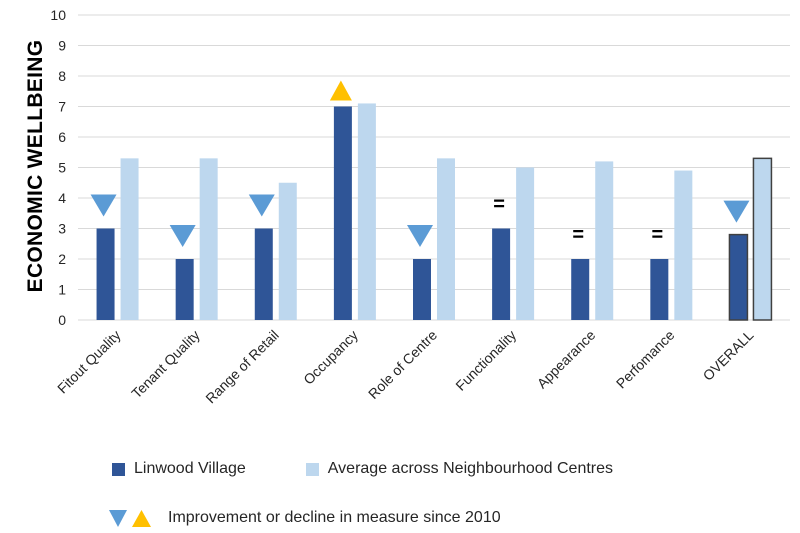 The width and height of the screenshot is (800, 533). What do you see at coordinates (62, 320) in the screenshot?
I see `y-tick-label: 0` at bounding box center [62, 320].